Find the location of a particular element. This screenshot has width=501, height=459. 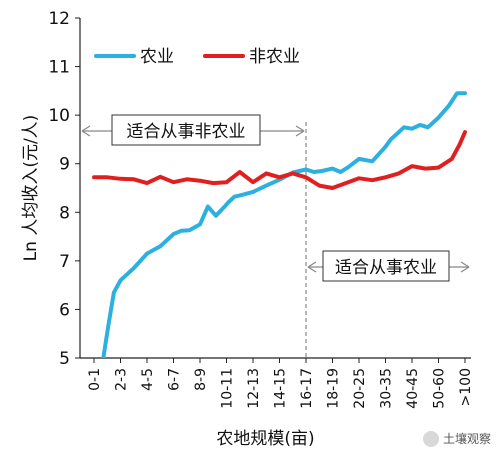

legend-label: 农业 is located at coordinates (157, 57).